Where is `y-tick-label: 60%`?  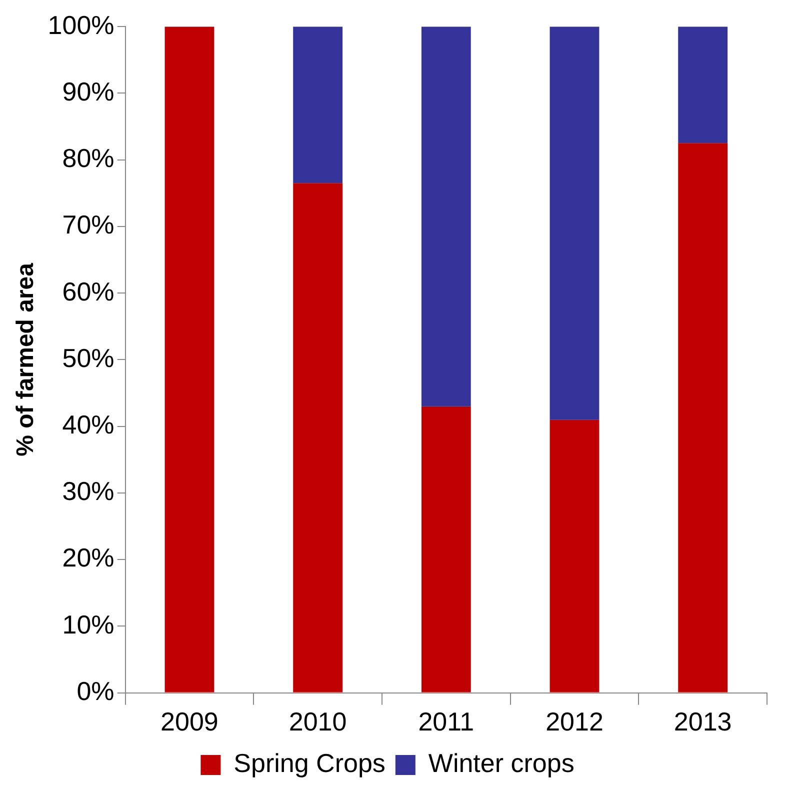
y-tick-label: 60% is located at coordinates (88, 291).